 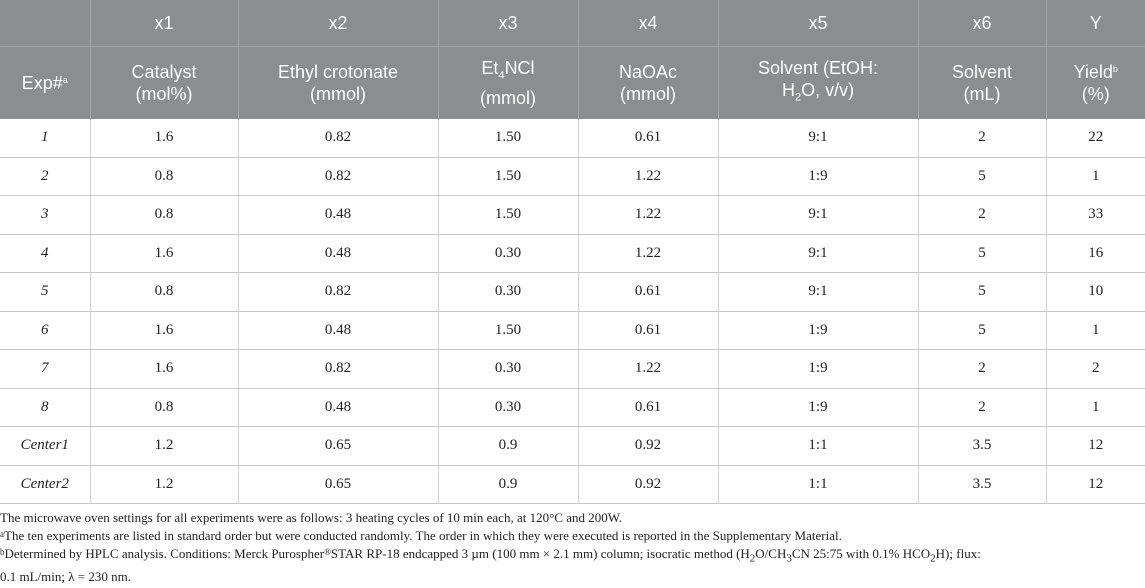 I want to click on table-row: 1 1.6 0.82 1.50 0.61 9:1 2 22, so click(x=572, y=138).